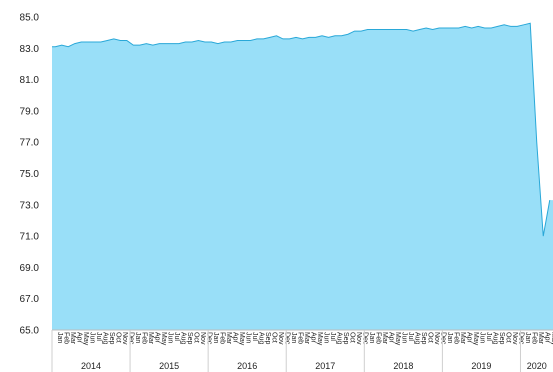 Image resolution: width=553 pixels, height=372 pixels. What do you see at coordinates (481, 366) in the screenshot?
I see `year-label: 2019` at bounding box center [481, 366].